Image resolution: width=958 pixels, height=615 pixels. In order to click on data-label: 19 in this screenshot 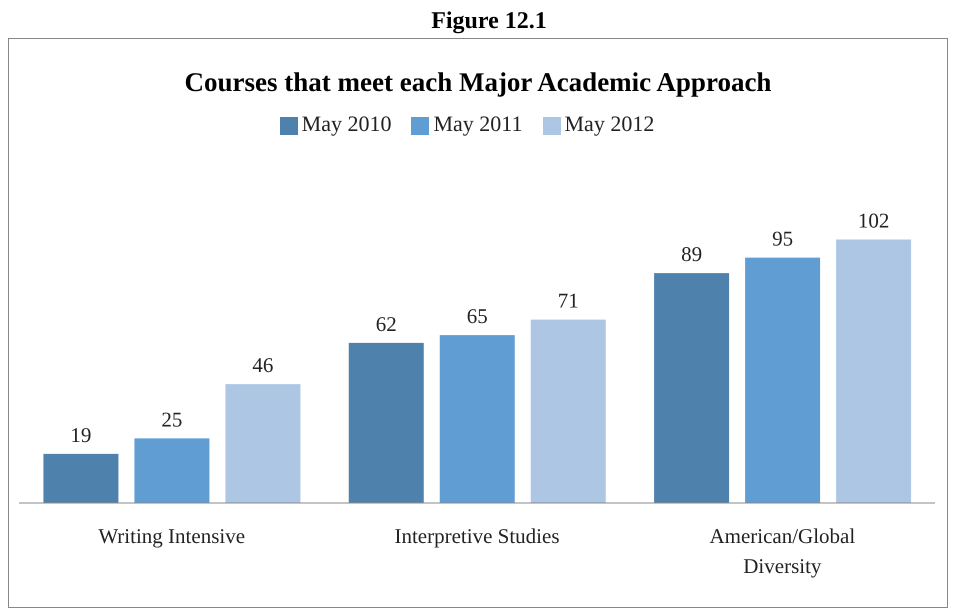, I will do `click(81, 434)`.